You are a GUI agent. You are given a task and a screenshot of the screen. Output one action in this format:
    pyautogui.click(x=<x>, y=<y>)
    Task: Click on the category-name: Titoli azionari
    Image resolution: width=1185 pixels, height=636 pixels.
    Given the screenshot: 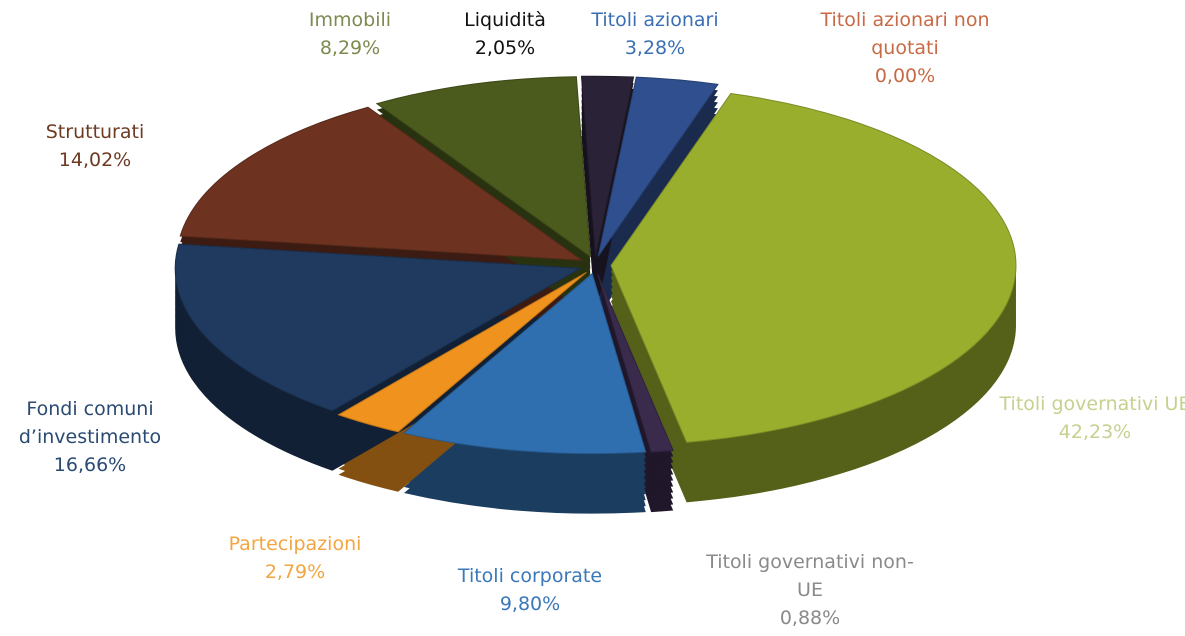 What is the action you would take?
    pyautogui.click(x=655, y=20)
    